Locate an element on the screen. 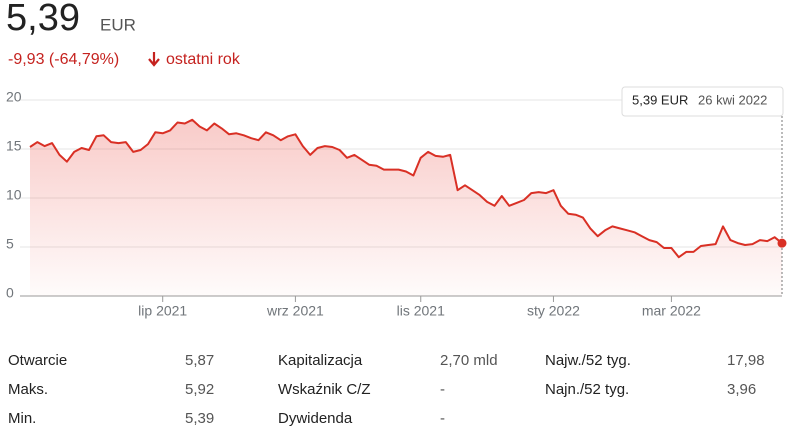 This screenshot has height=429, width=789. stat-value: 5,92 is located at coordinates (199, 389).